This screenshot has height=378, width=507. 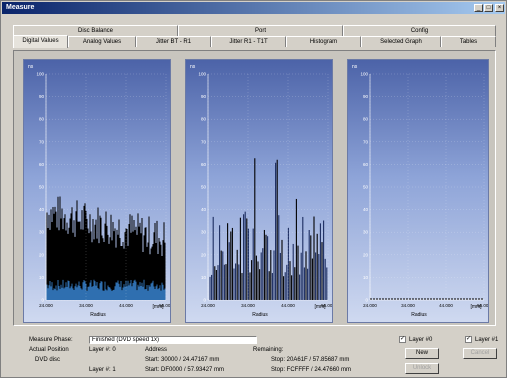 I want to click on title-bar: Measure _ □ ×, so click(x=253, y=8).